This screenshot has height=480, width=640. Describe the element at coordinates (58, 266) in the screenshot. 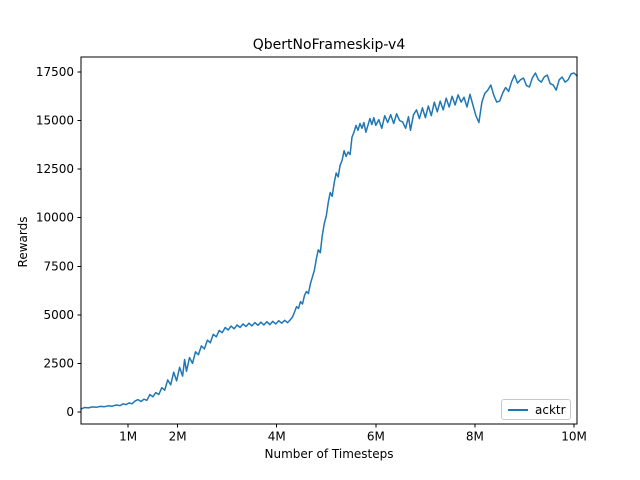

I see `y-tick-label: 7500` at that location.